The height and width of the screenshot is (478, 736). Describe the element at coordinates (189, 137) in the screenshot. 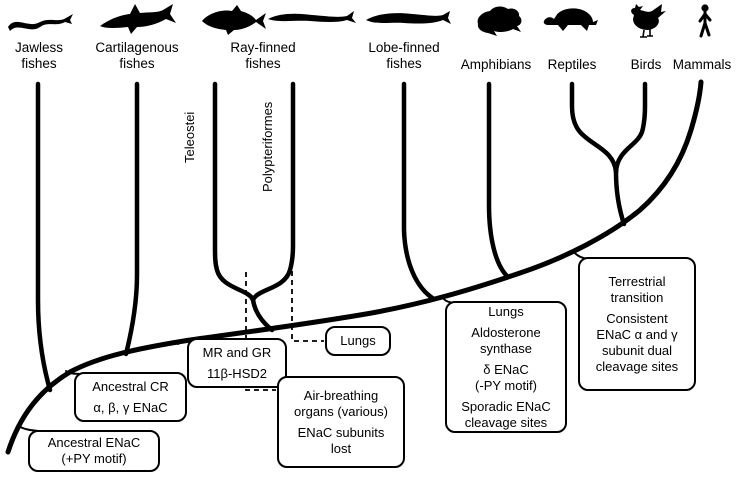

I see `branch-label-teleostei: Teleostei` at that location.